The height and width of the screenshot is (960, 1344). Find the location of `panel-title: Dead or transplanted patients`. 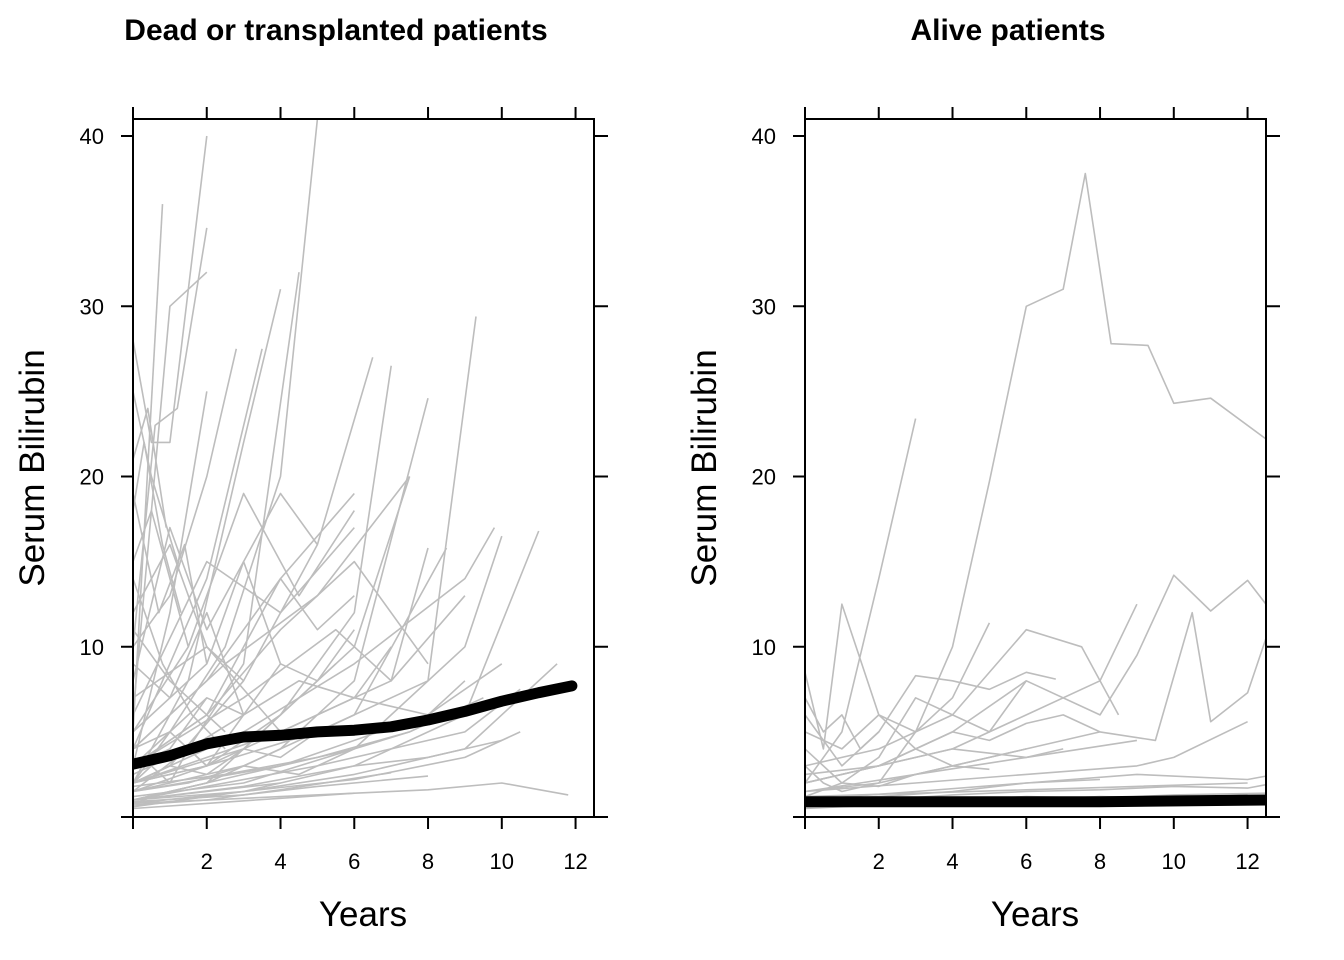

panel-title: Dead or transplanted patients is located at coordinates (335, 30).